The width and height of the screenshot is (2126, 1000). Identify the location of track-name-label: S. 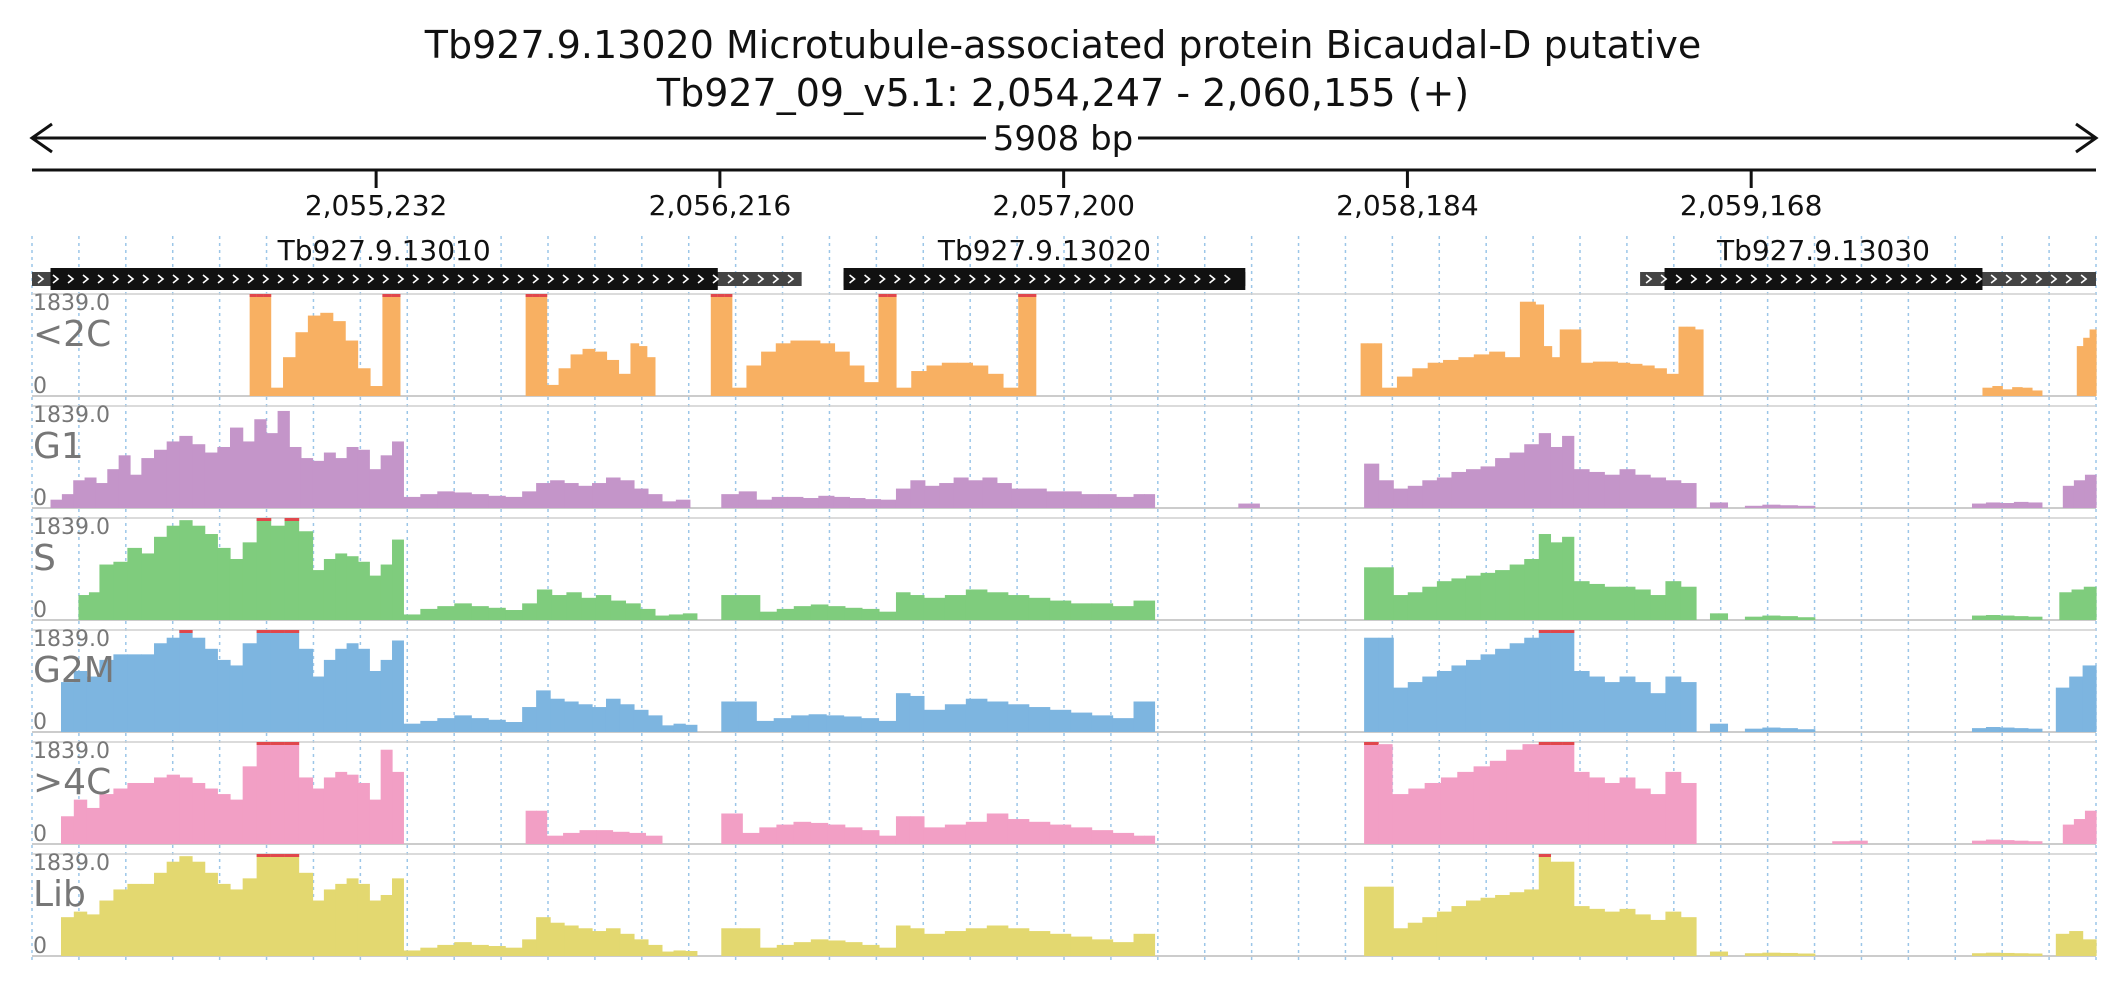
(44, 558).